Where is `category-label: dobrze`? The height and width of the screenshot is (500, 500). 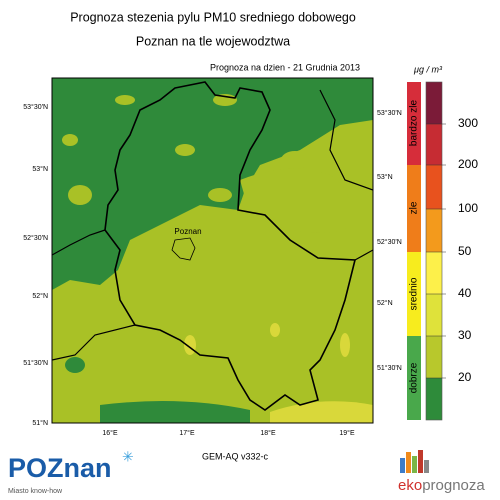
category-label: dobrze is located at coordinates (414, 377).